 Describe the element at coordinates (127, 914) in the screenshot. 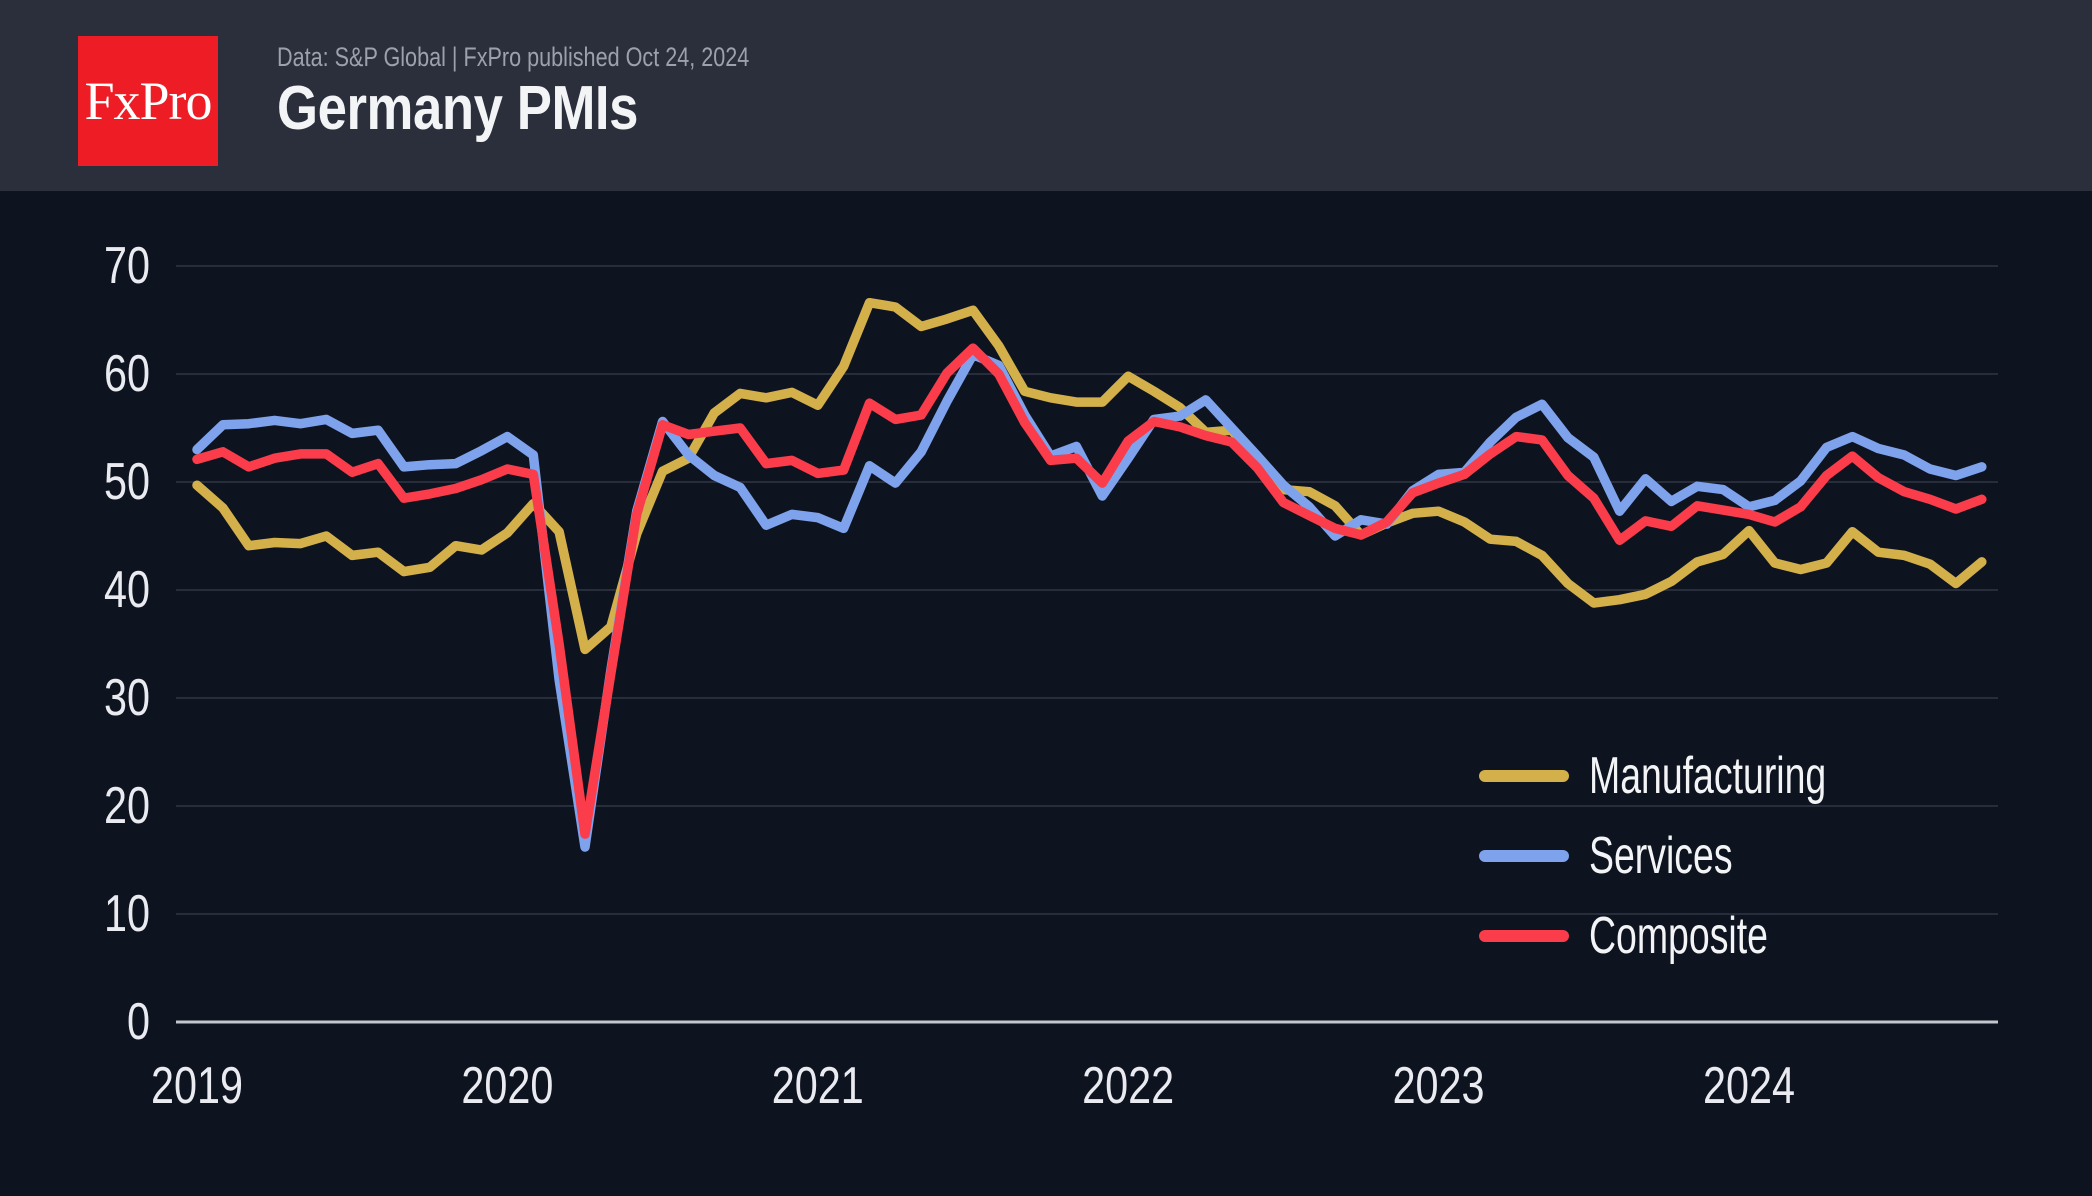

I see `y-tick-label-10: 10` at that location.